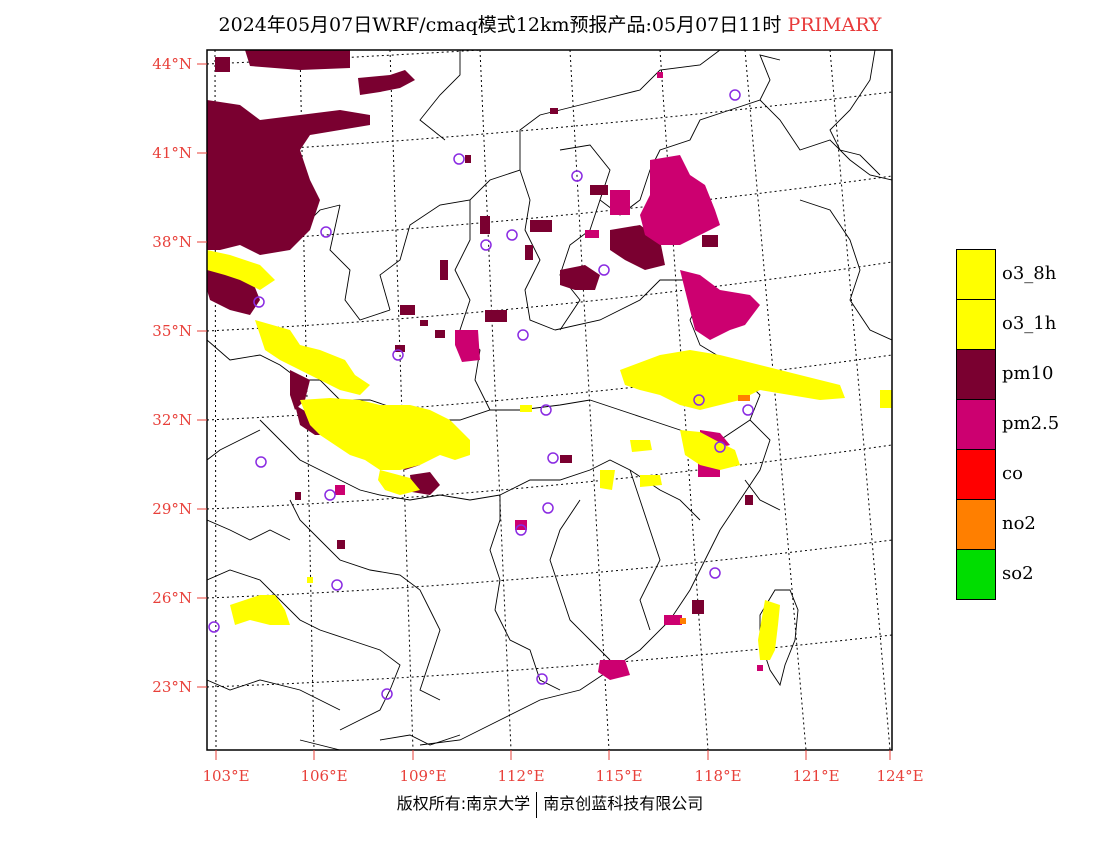 This screenshot has width=1100, height=850. I want to click on lon-label-115e: 115°E, so click(618, 776).